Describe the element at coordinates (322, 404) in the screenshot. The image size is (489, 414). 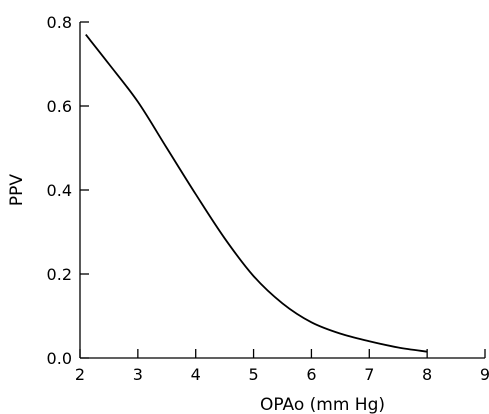
I see `x-axis-title: OPAo (mm Hg)` at that location.